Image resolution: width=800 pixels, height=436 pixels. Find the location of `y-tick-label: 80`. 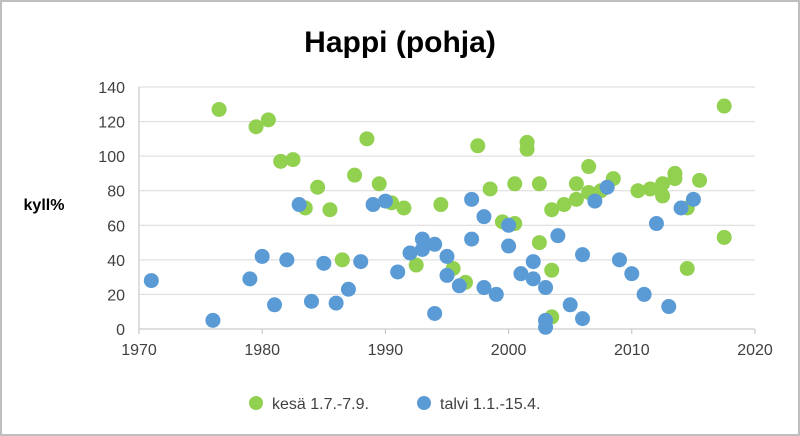

y-tick-label: 80 is located at coordinates (116, 192).